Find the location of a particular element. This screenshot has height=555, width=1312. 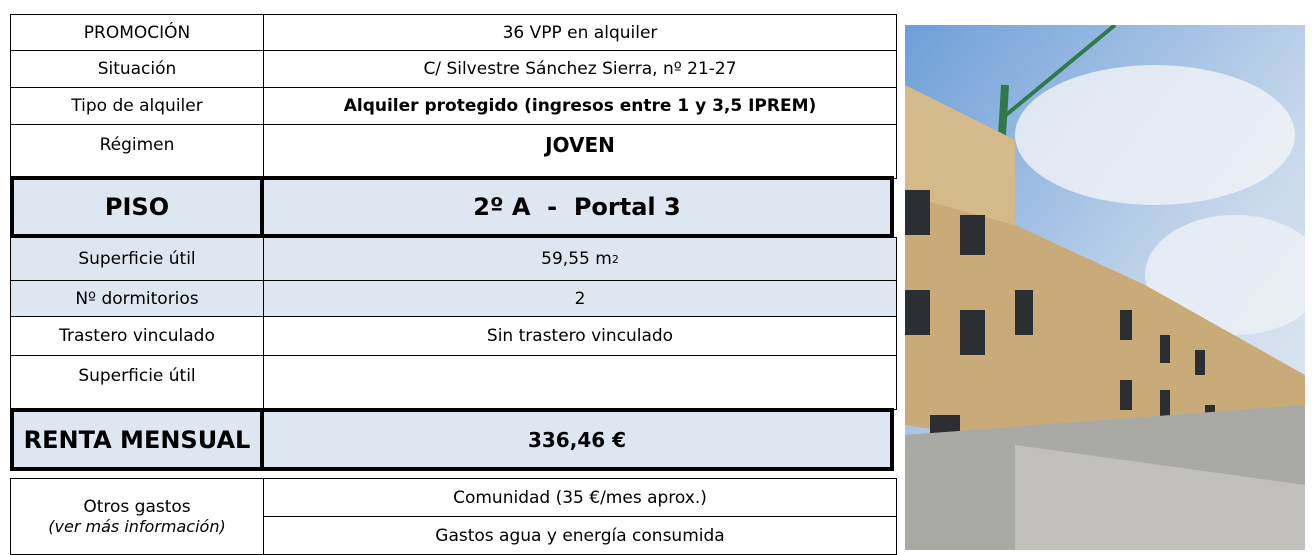

superscript: 2 is located at coordinates (615, 259).